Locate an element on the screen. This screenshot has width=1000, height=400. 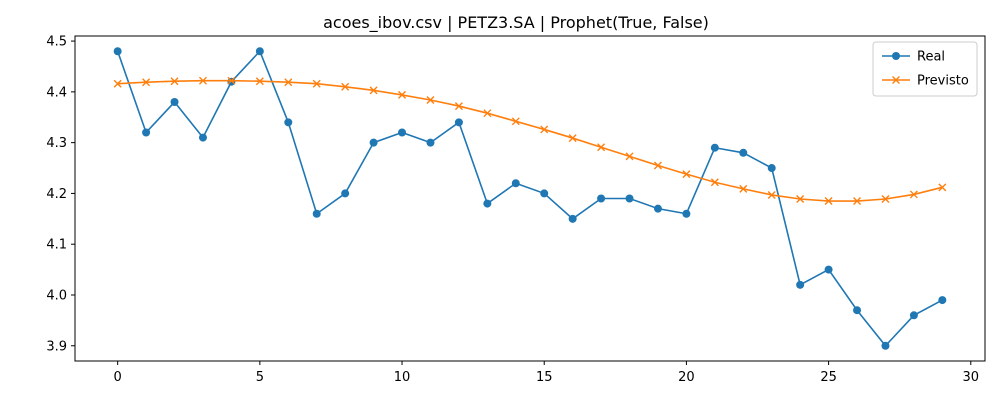
legend: Real Previsto is located at coordinates (925, 69).